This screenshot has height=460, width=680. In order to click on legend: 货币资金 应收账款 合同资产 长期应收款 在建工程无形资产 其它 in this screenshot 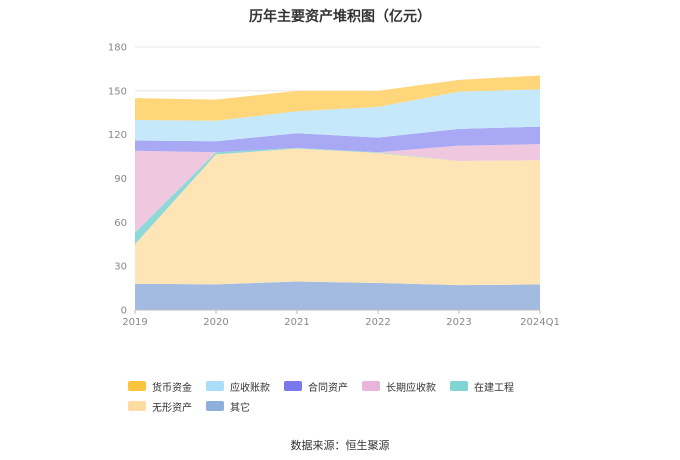, I will do `click(348, 396)`.